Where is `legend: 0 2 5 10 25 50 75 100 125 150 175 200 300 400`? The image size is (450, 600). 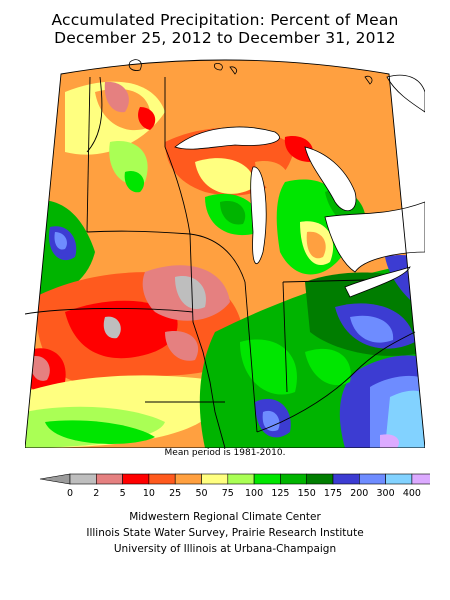
legend: 0 2 5 10 25 50 75 100 125 150 175 200 300 400 is located at coordinates (234, 486).